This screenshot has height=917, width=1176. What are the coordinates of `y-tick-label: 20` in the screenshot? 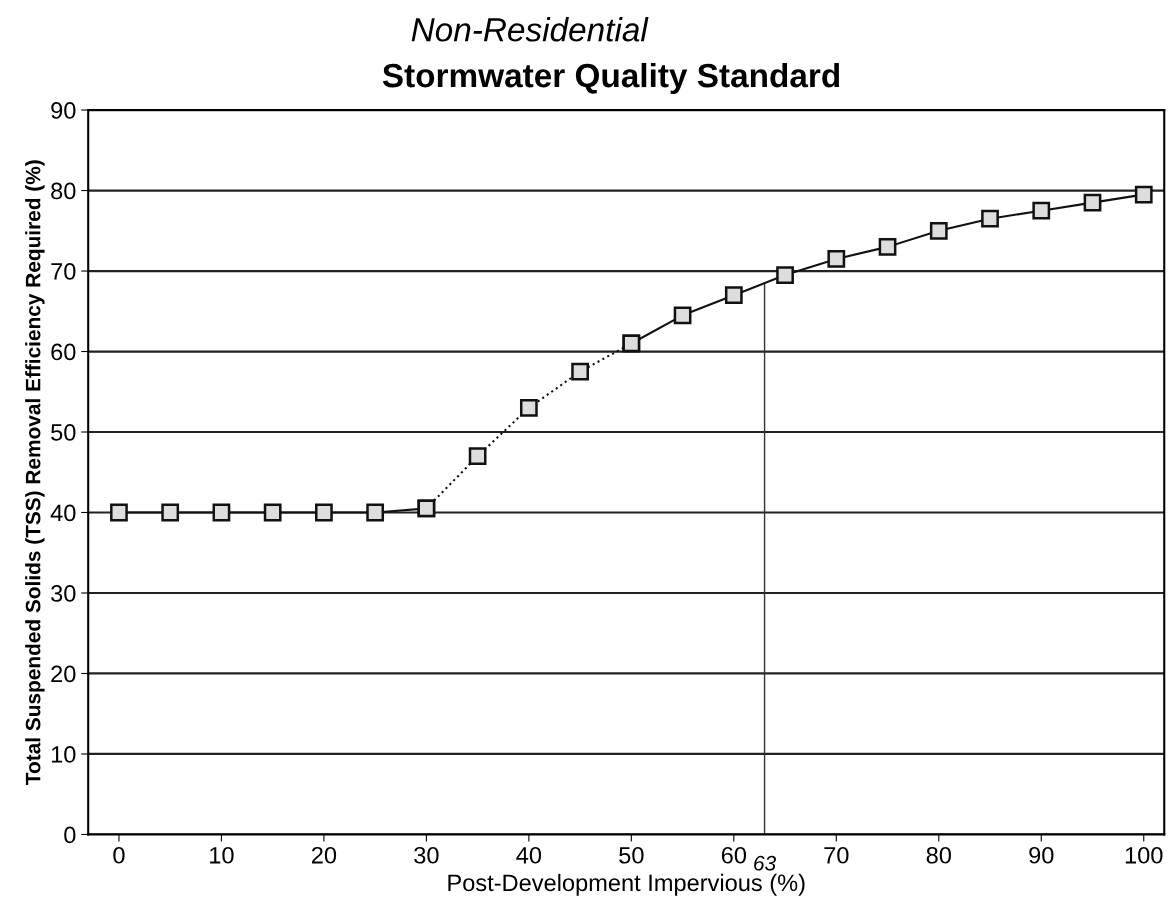 It's located at (63, 674).